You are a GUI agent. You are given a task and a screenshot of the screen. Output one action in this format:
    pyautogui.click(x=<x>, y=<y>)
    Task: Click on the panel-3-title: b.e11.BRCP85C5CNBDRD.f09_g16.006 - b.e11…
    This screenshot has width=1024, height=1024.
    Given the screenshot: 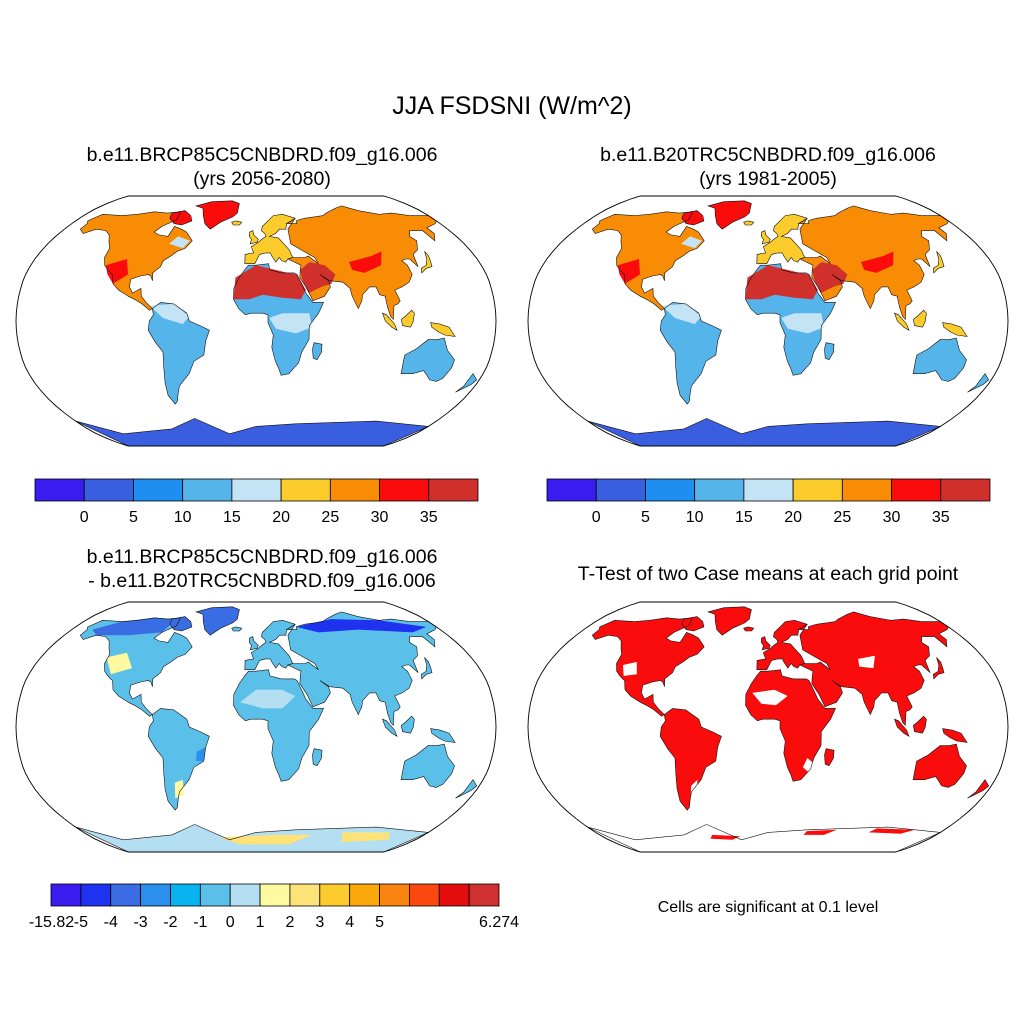 What is the action you would take?
    pyautogui.click(x=262, y=569)
    